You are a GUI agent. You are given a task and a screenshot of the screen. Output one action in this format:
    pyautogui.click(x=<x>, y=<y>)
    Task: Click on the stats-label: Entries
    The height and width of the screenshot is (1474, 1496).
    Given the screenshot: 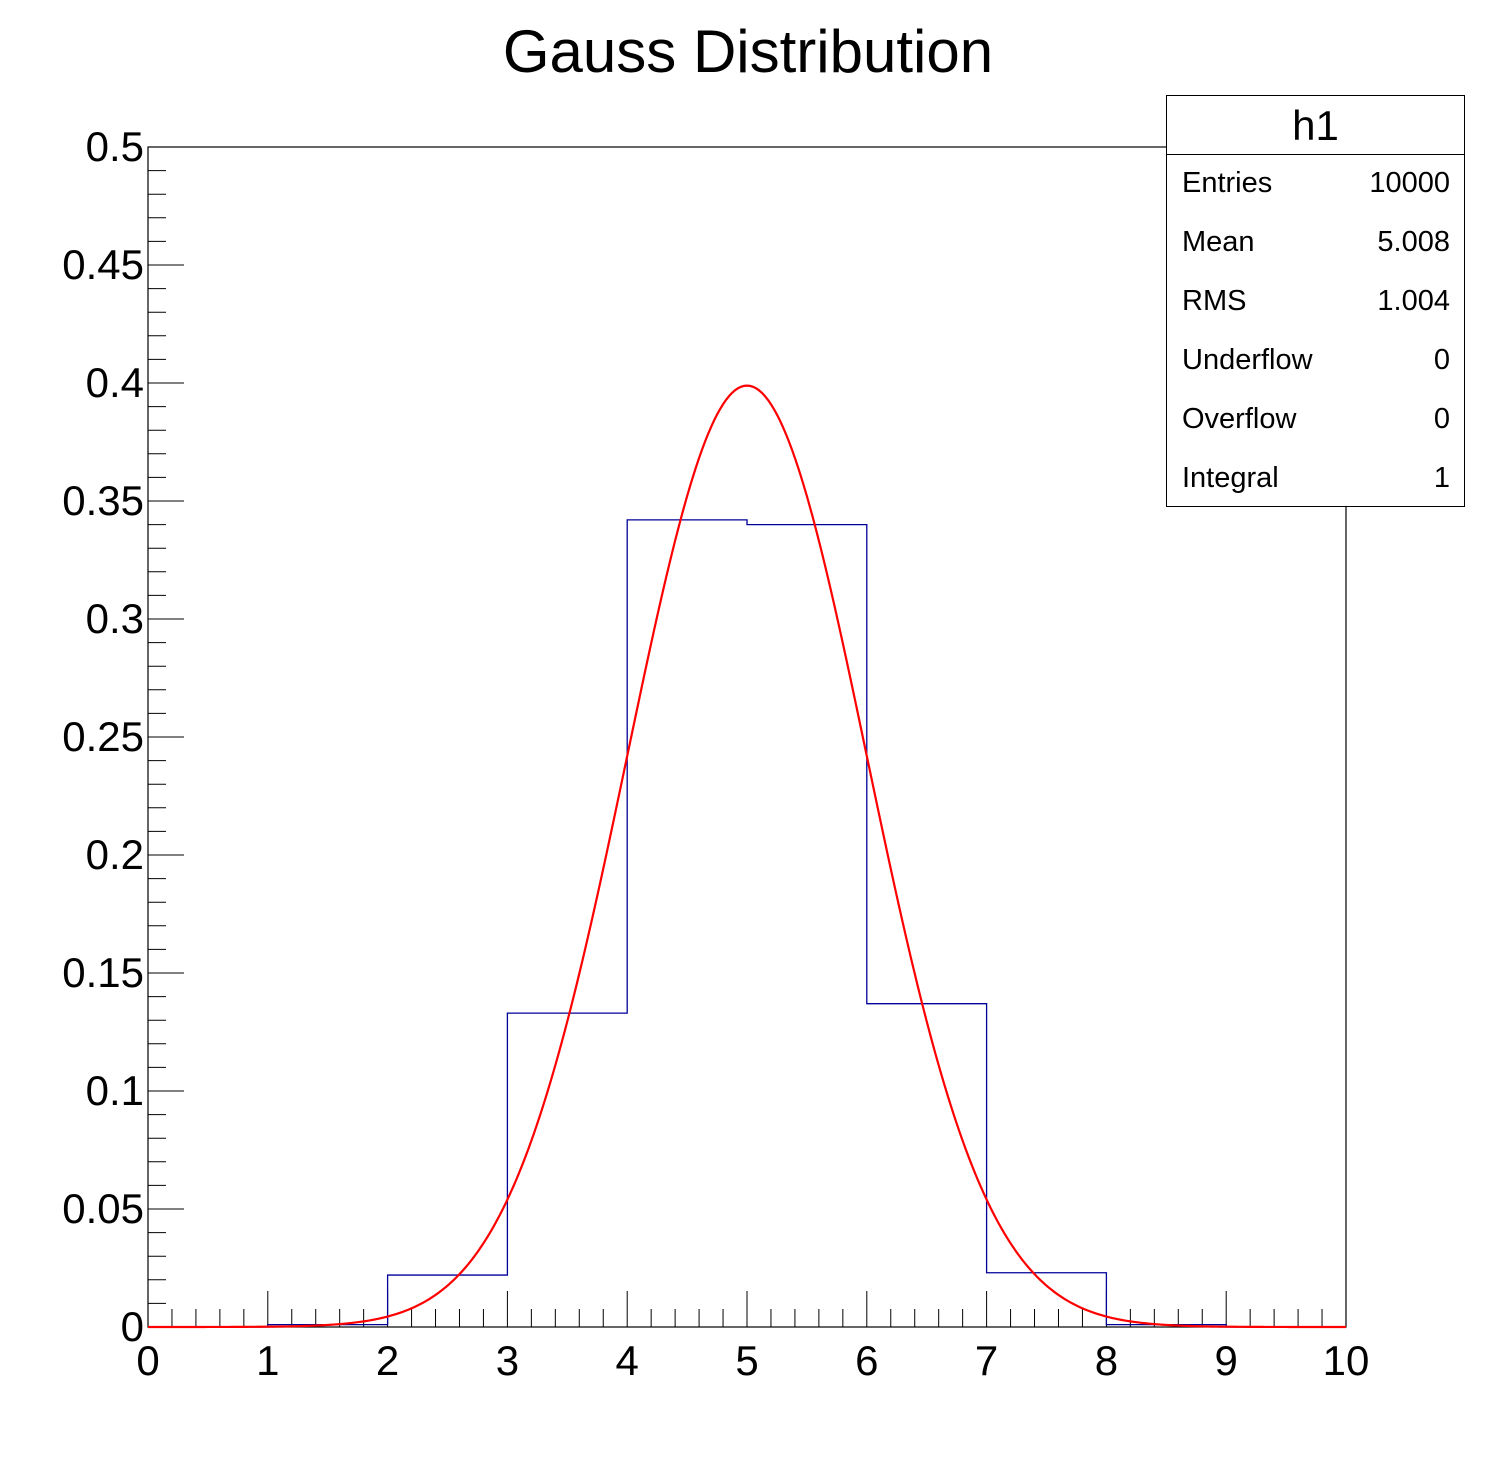 What is the action you would take?
    pyautogui.click(x=1227, y=183)
    